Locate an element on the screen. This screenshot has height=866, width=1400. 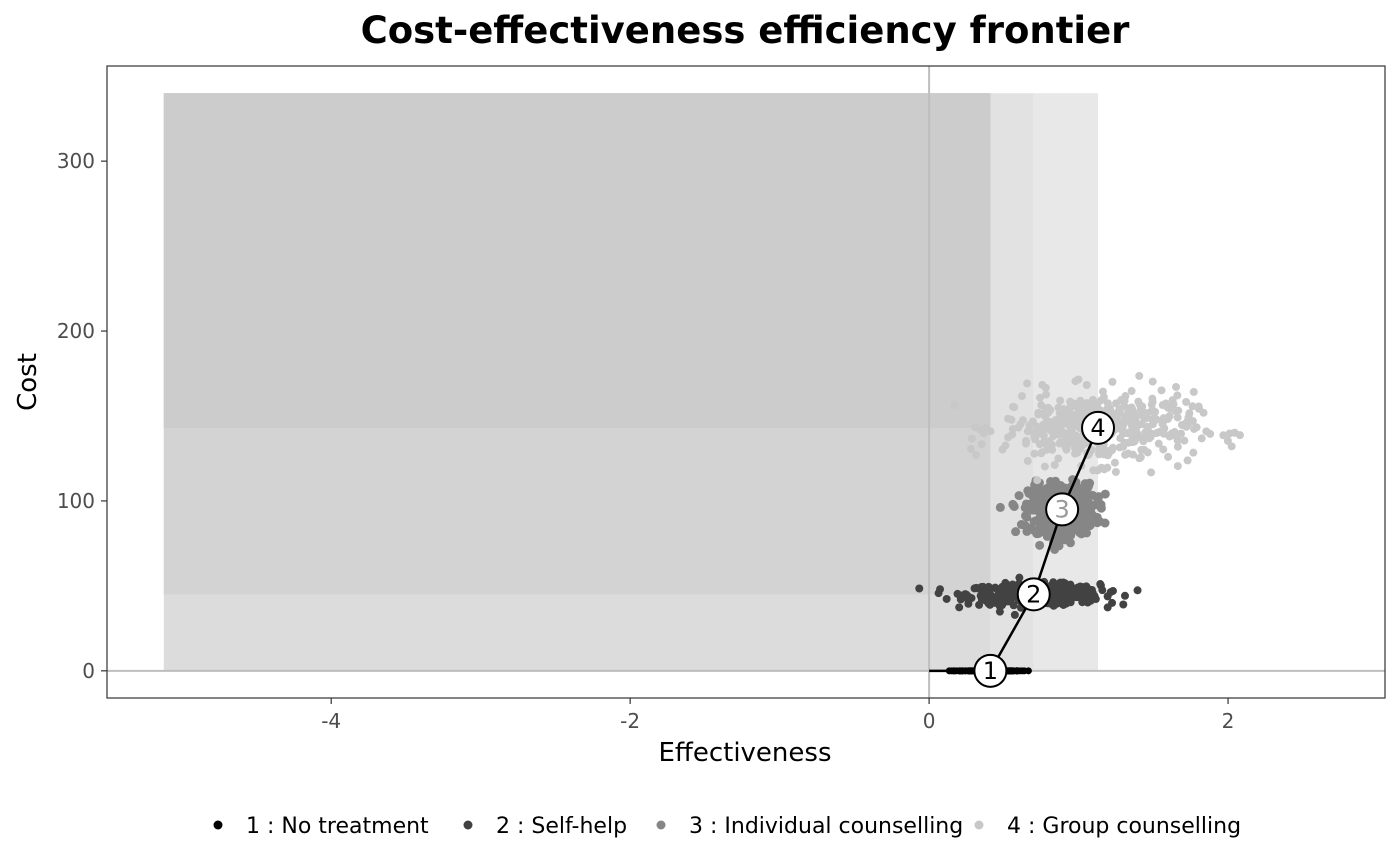
legend-item-2: 2 : Self-help is located at coordinates (545, 826).